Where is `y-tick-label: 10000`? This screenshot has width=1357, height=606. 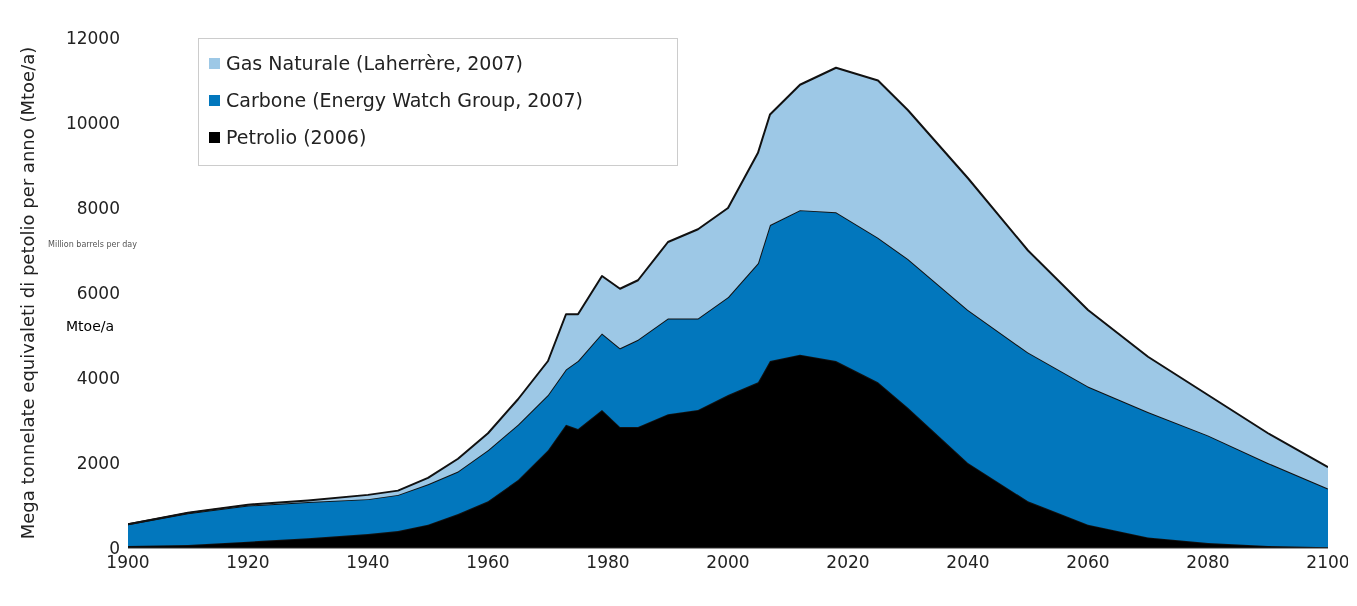 y-tick-label: 10000 is located at coordinates (92, 123).